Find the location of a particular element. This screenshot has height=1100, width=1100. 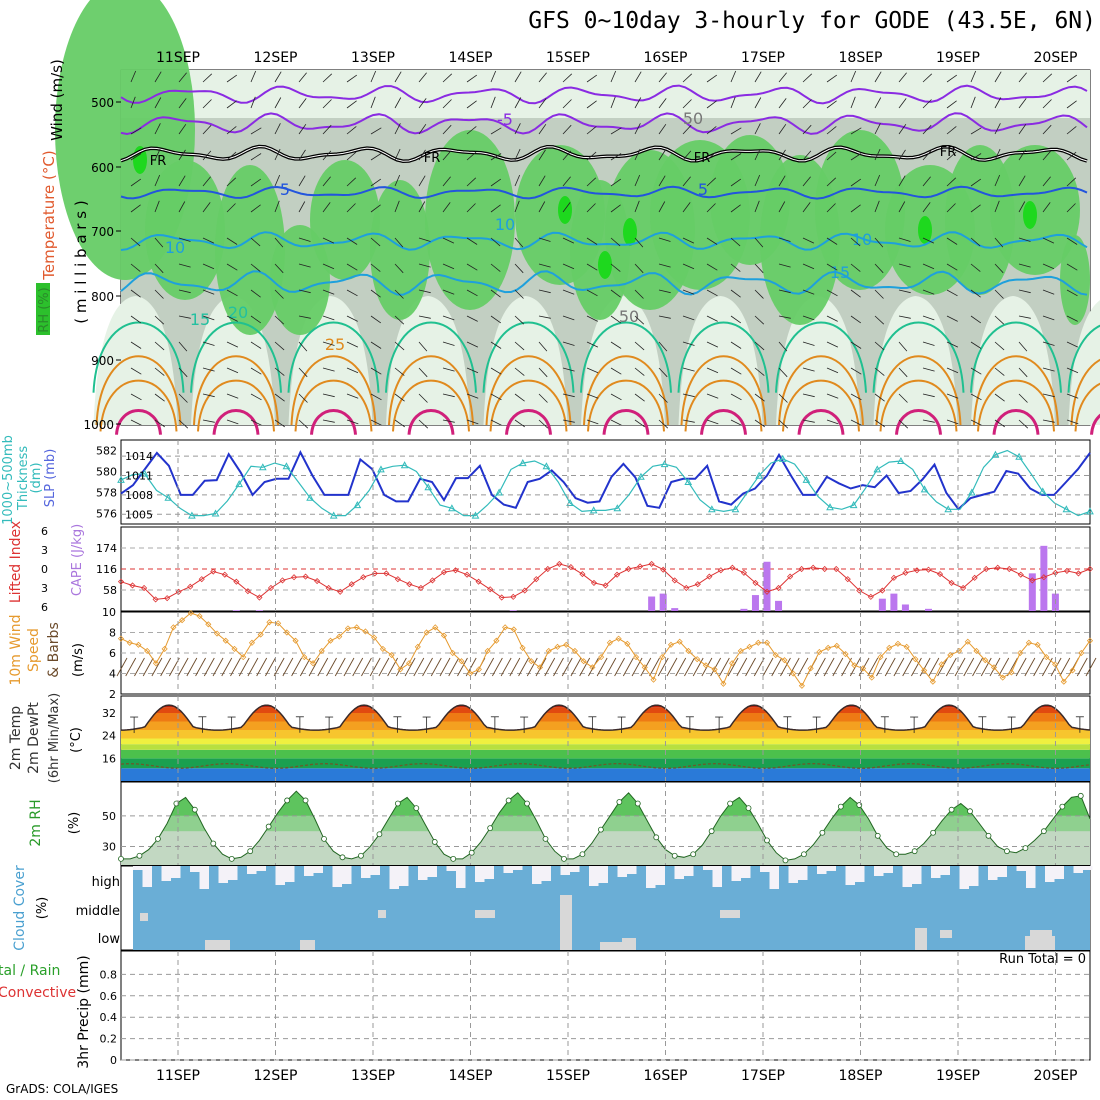

slp-line is located at coordinates (605, 480).